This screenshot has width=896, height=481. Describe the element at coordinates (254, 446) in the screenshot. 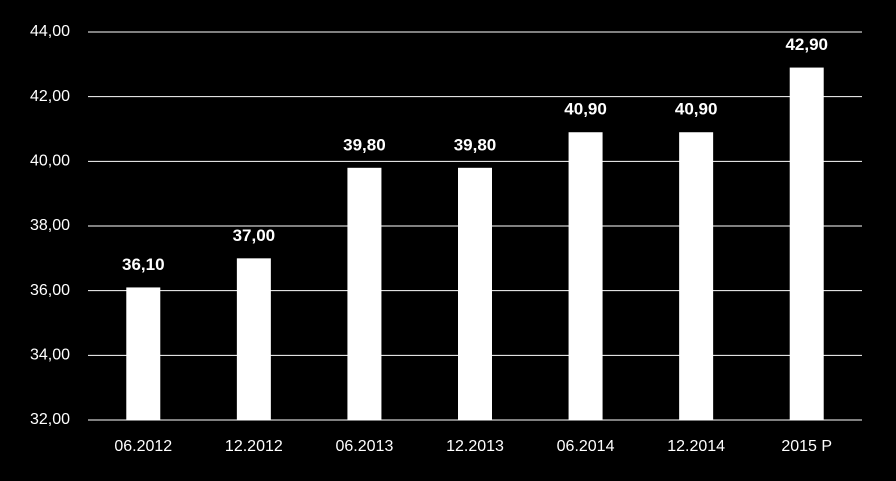

I see `x-tick-label: 12.2012` at that location.